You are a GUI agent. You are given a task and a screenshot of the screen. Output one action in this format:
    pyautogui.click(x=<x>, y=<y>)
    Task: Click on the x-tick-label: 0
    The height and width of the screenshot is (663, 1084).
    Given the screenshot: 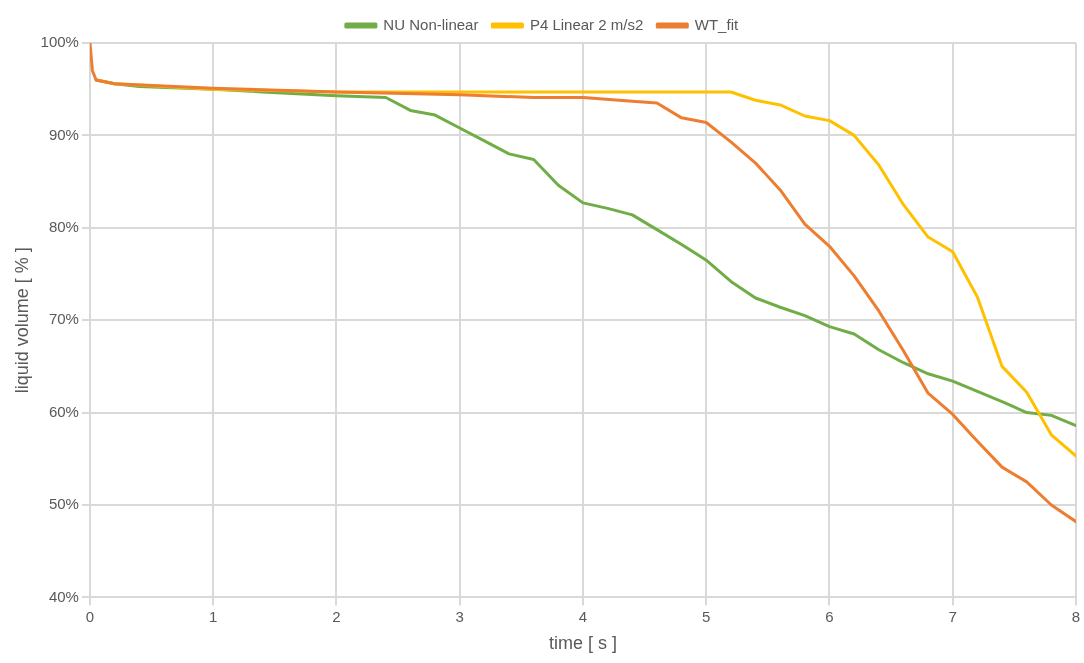 What is the action you would take?
    pyautogui.click(x=90, y=616)
    